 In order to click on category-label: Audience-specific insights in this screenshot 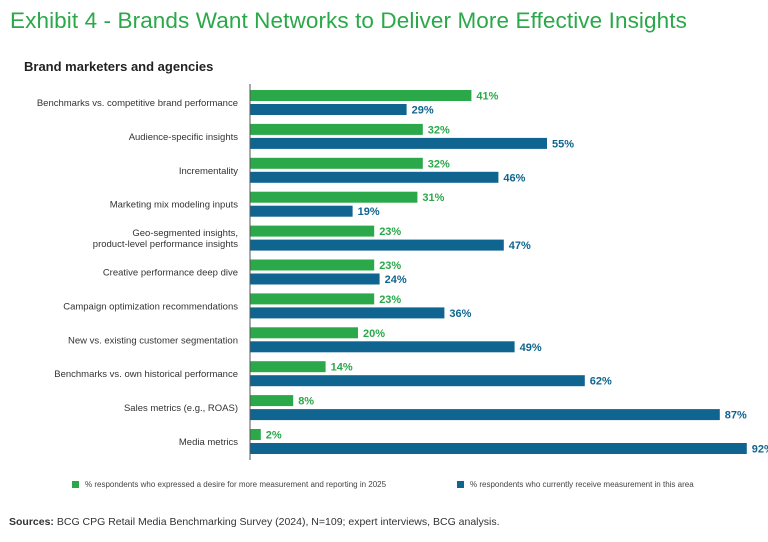, I will do `click(184, 137)`.